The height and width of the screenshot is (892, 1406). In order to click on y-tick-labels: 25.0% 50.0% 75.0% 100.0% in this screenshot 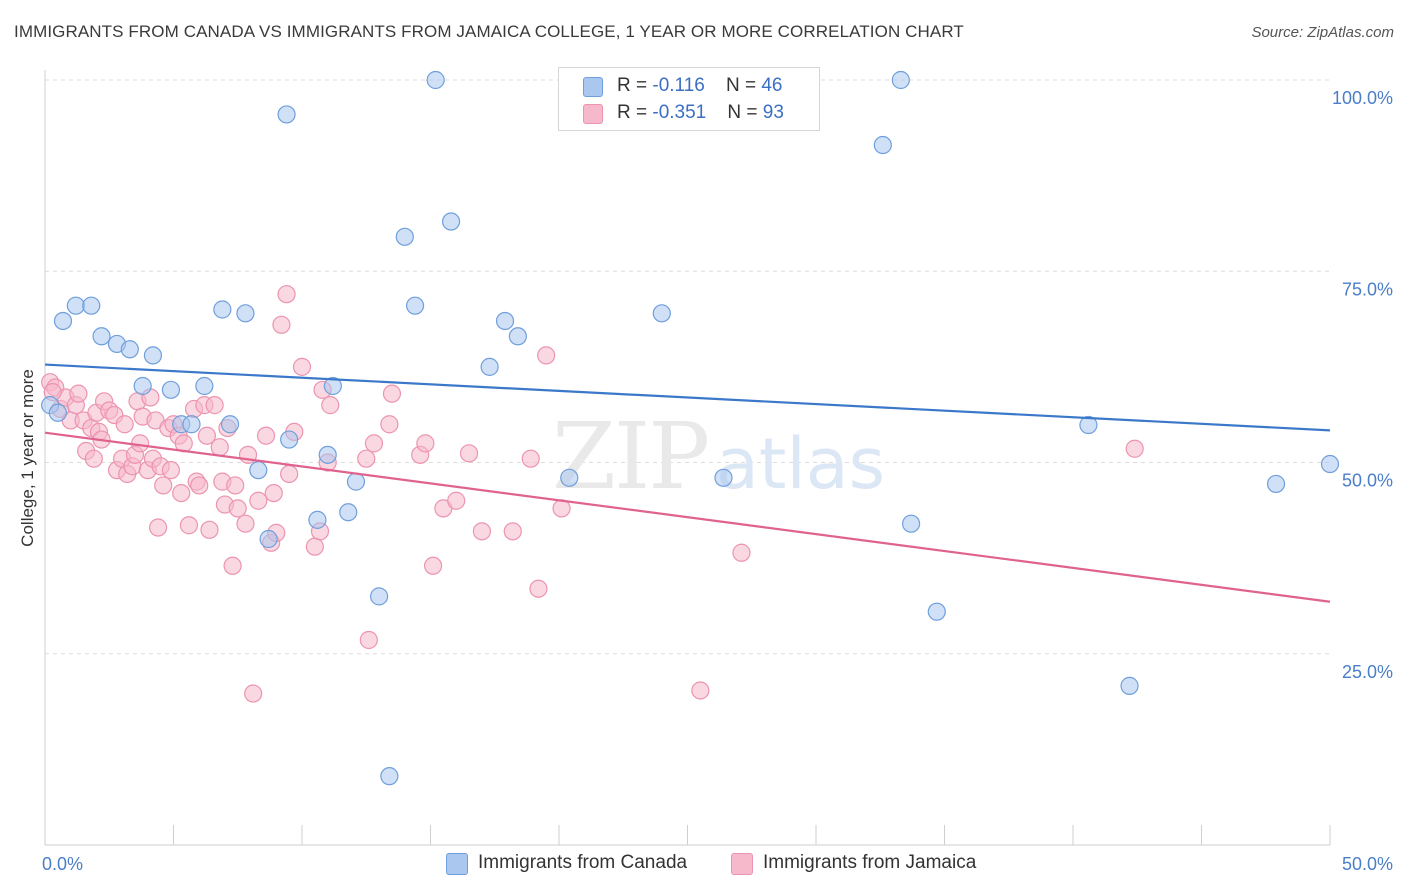, I will do `click(1362, 385)`.